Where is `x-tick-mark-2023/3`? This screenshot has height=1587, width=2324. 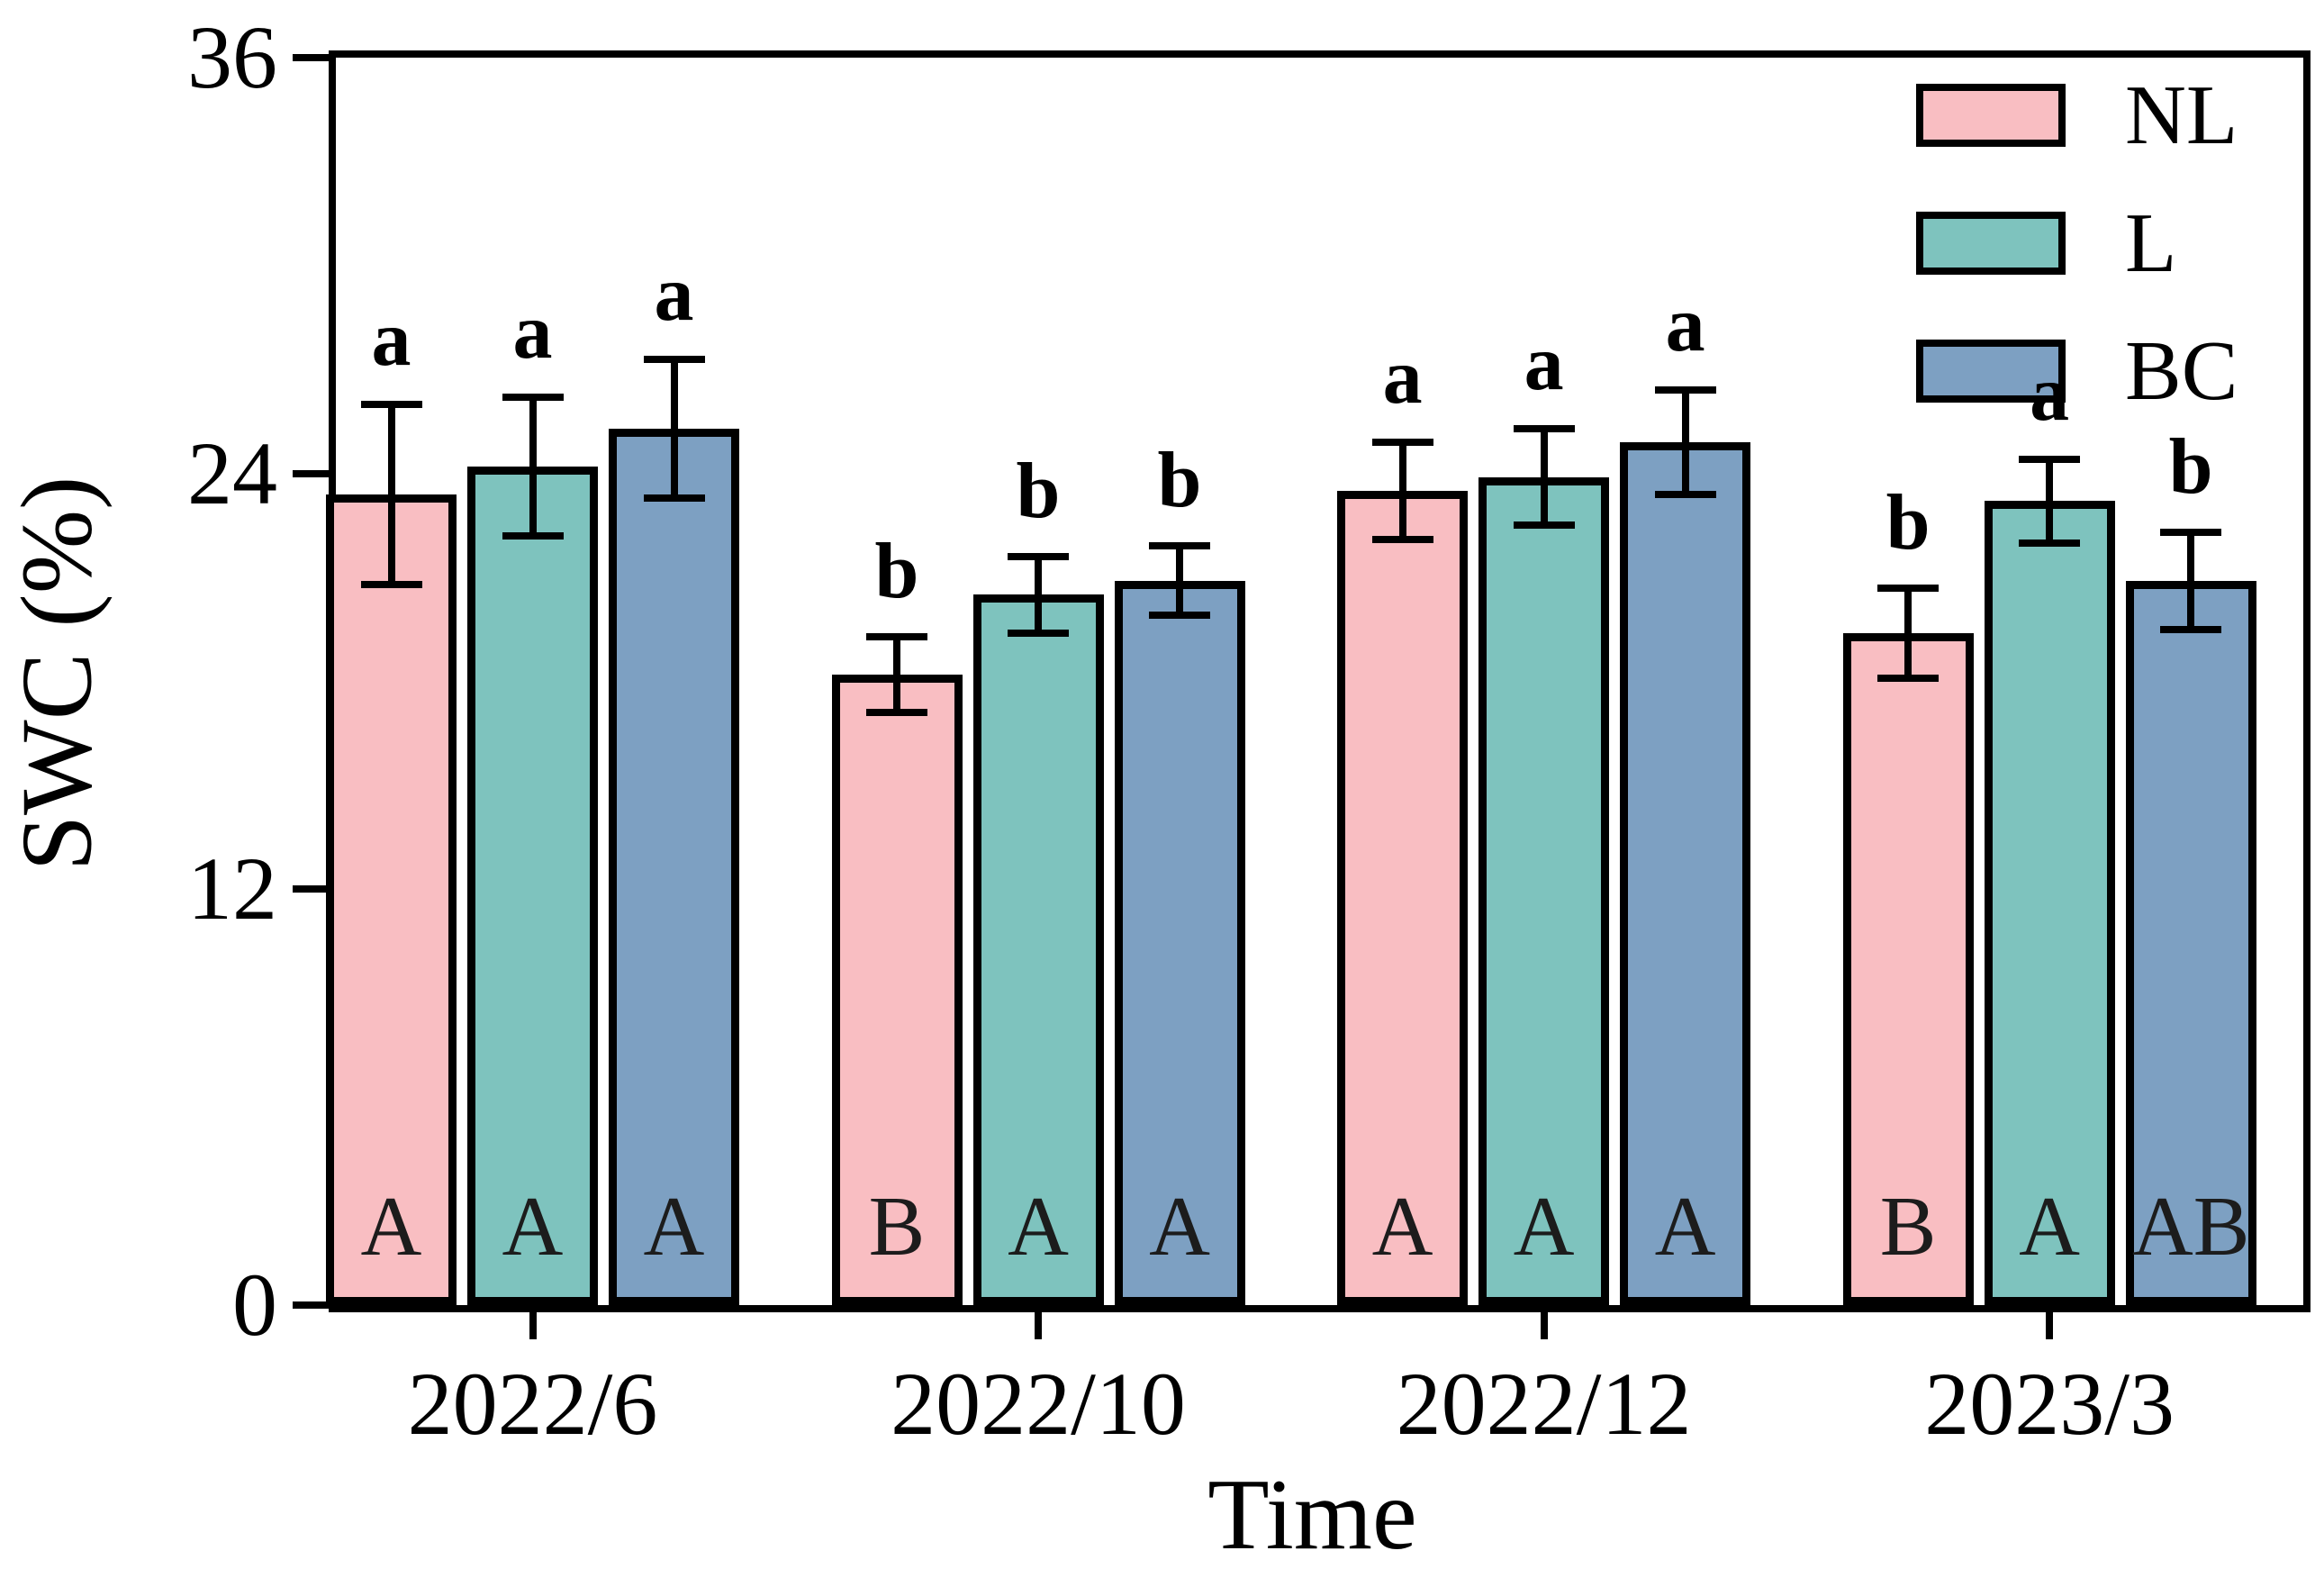
x-tick-mark-2023/3 is located at coordinates (2050, 1322).